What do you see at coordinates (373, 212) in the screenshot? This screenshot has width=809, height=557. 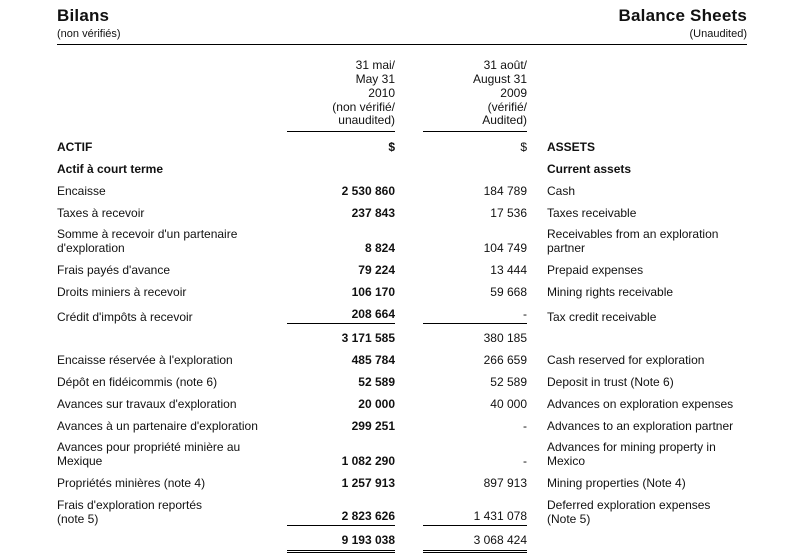 I see `row-value-2010: 237 843` at bounding box center [373, 212].